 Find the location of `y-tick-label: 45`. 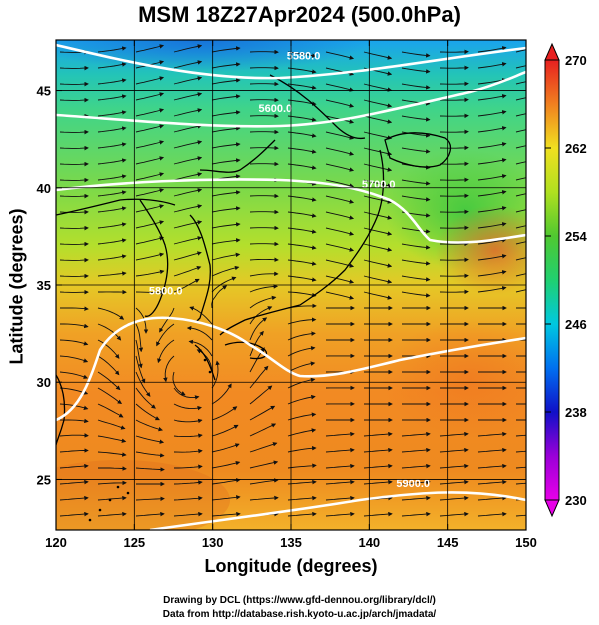

y-tick-label: 45 is located at coordinates (44, 91).